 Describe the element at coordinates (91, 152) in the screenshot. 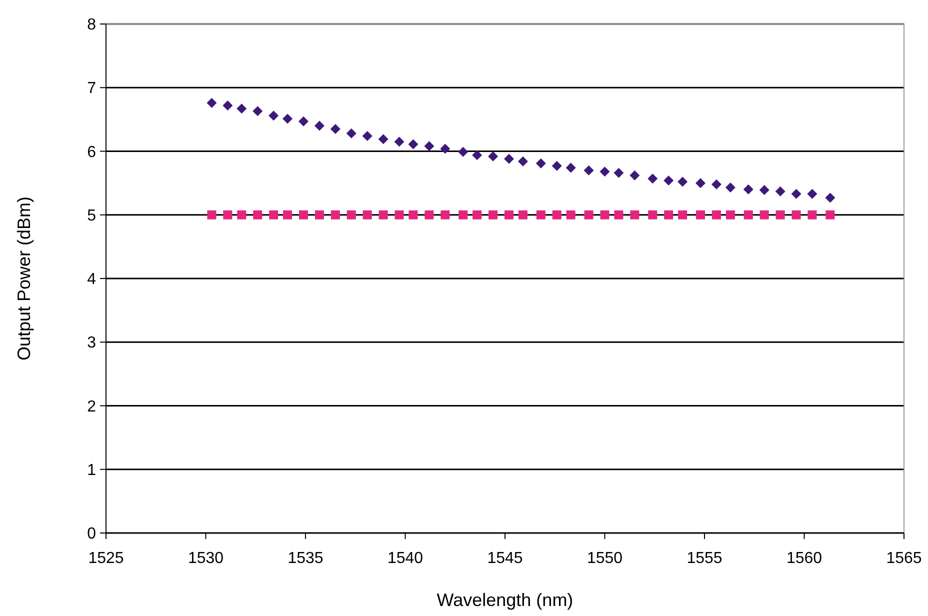

I see `y-tick-label: 6` at that location.